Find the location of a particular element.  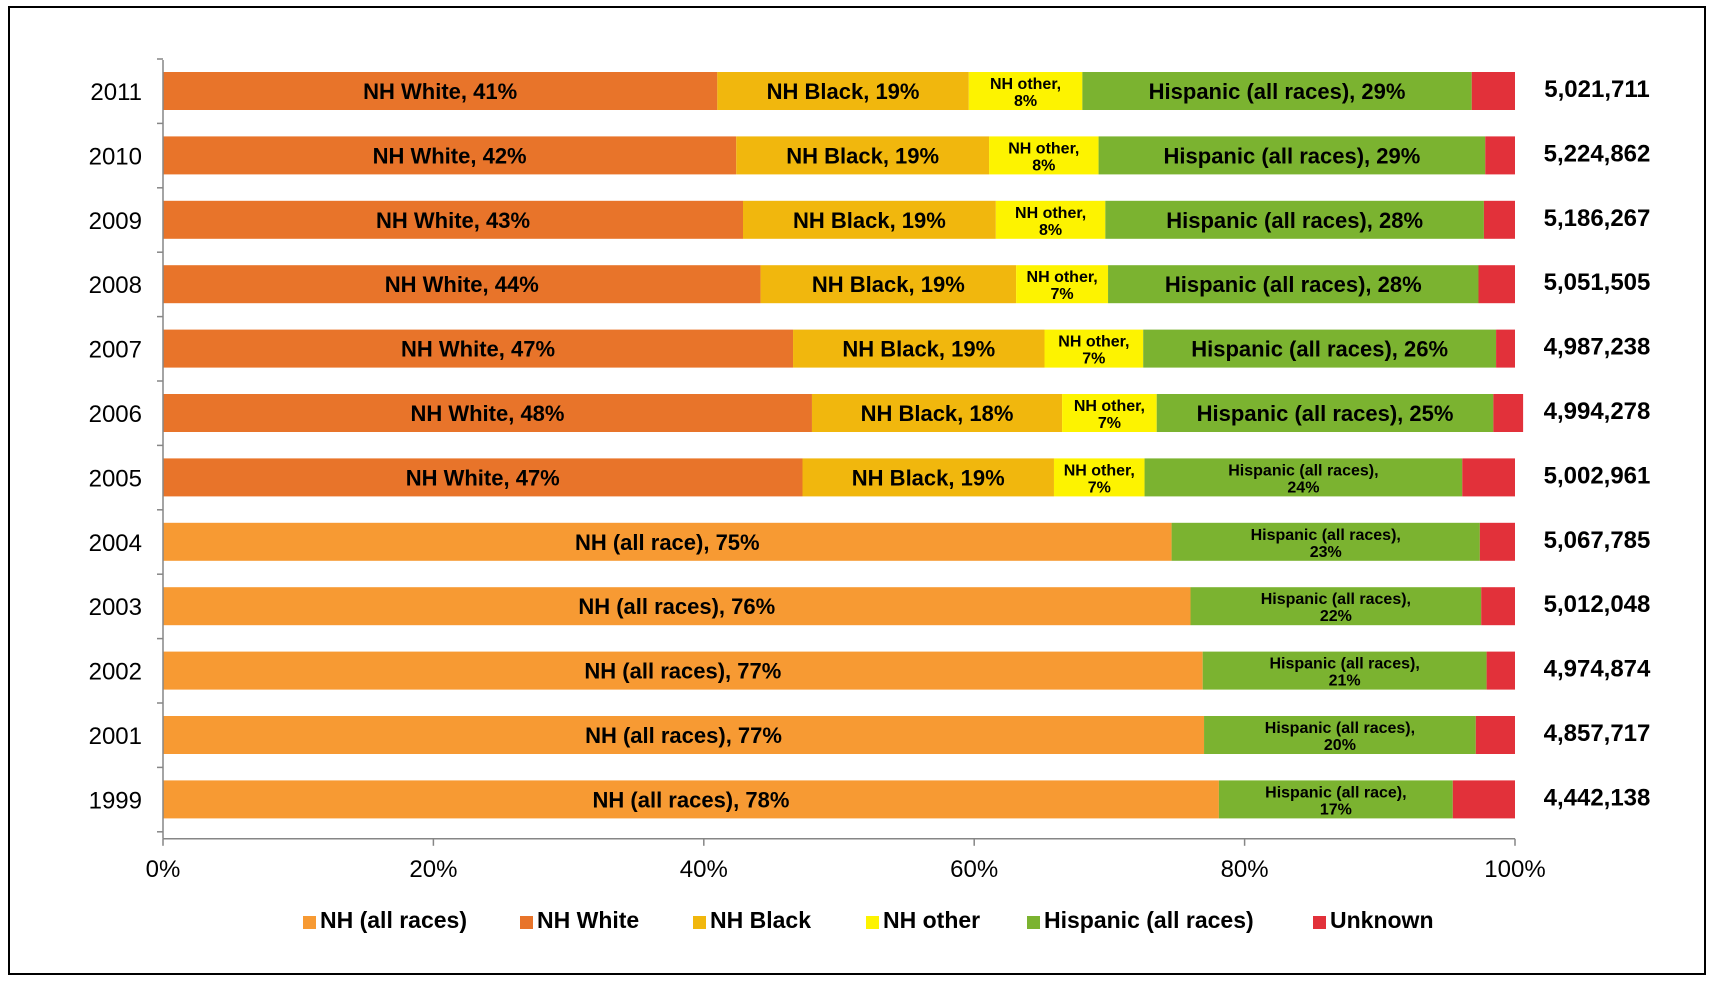

segment-label: NH Black, 18% is located at coordinates (937, 413).